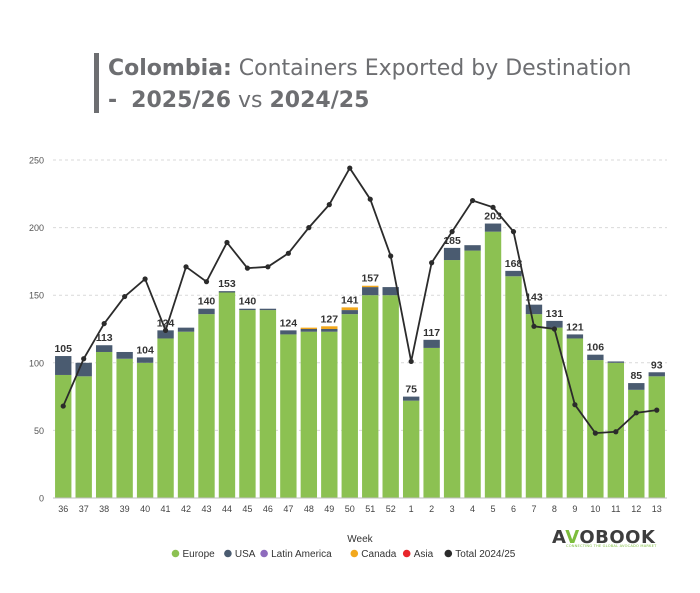 The height and width of the screenshot is (593, 700). I want to click on y-tick-label: 250, so click(36, 161).